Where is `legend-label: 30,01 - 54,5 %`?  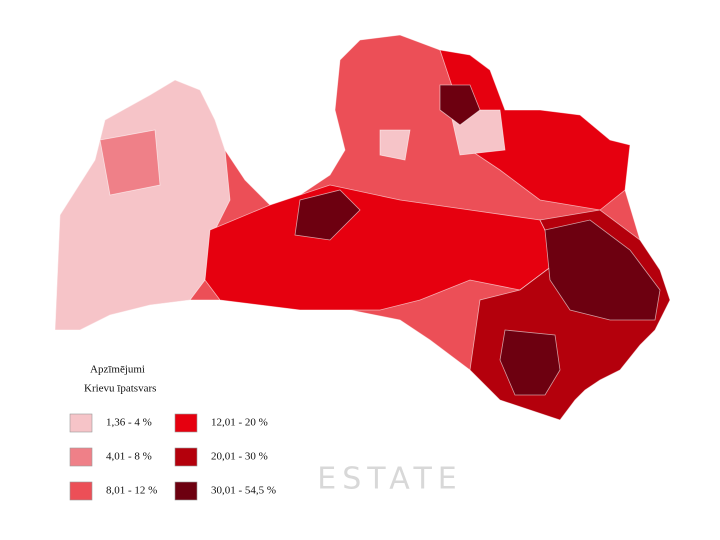 legend-label: 30,01 - 54,5 % is located at coordinates (243, 491).